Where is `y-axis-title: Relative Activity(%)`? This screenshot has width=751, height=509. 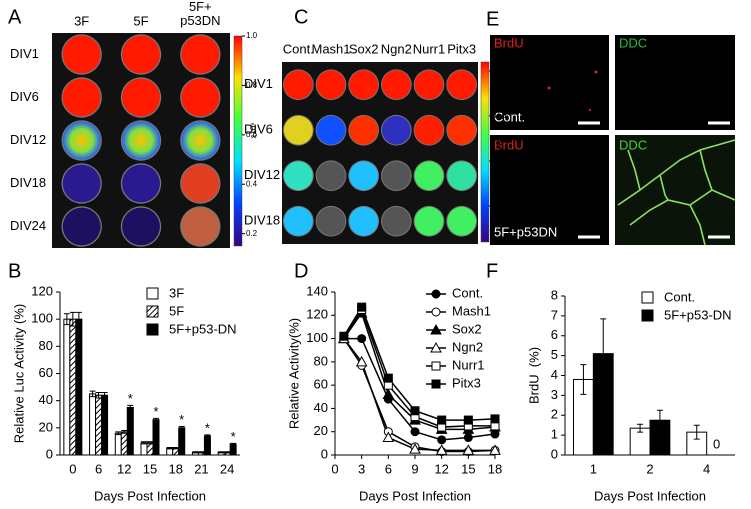
y-axis-title: Relative Activity(%) is located at coordinates (293, 373).